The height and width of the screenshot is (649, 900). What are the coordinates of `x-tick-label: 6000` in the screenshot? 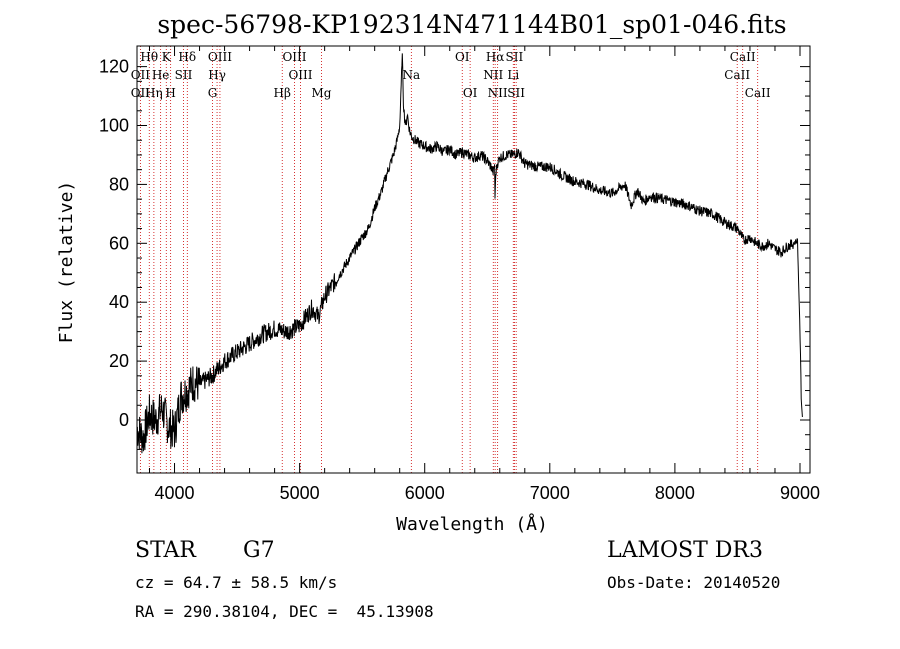 It's located at (425, 493).